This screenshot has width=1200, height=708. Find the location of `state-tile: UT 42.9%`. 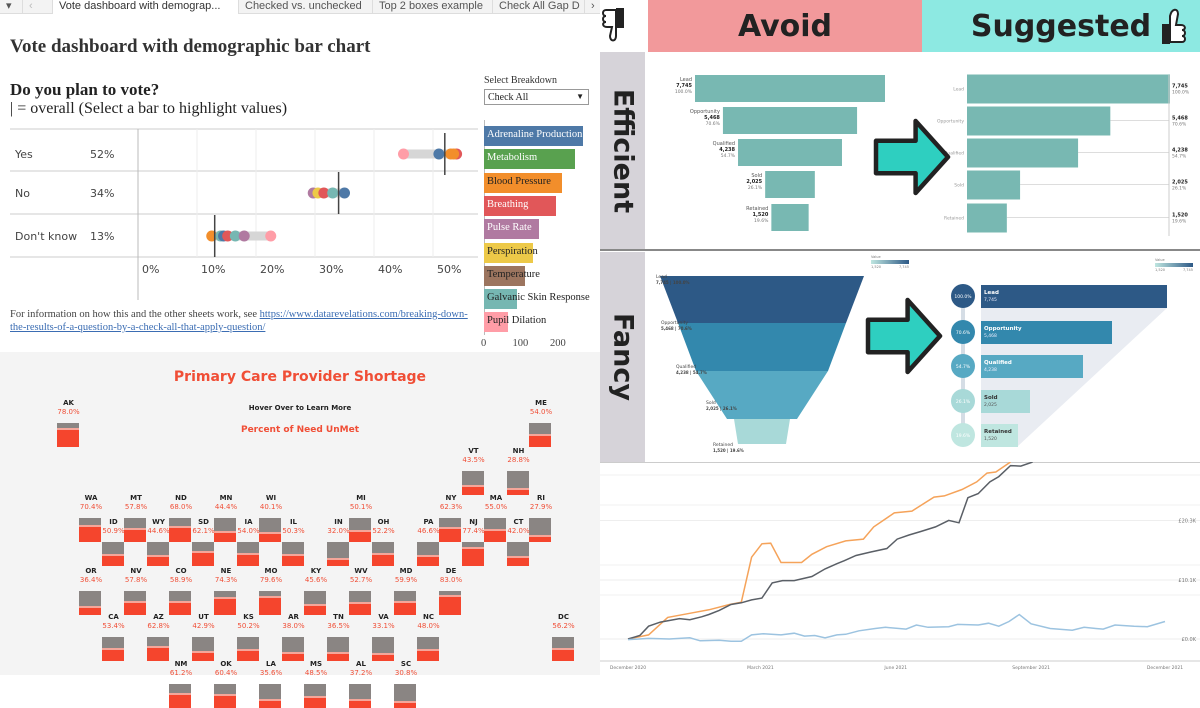

state-tile: UT 42.9% is located at coordinates (203, 637).